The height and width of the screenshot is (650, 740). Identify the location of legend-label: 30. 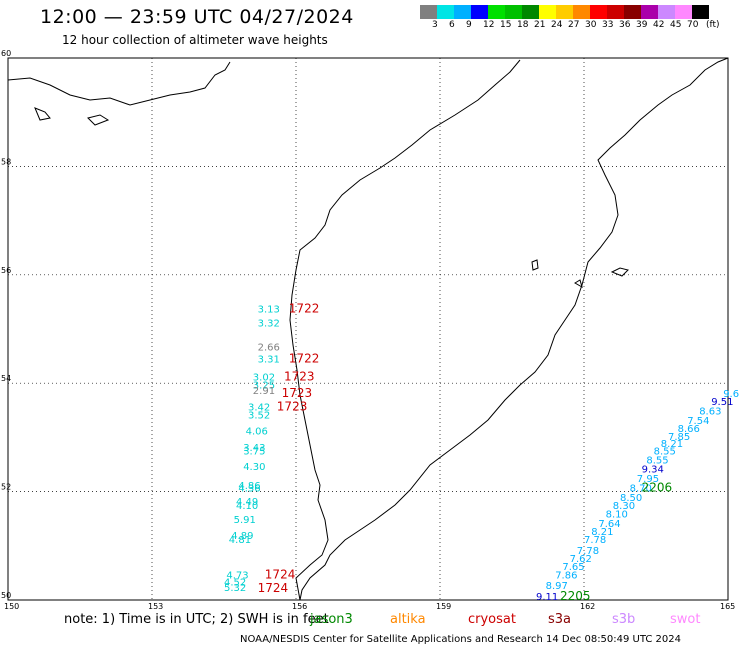
(591, 25).